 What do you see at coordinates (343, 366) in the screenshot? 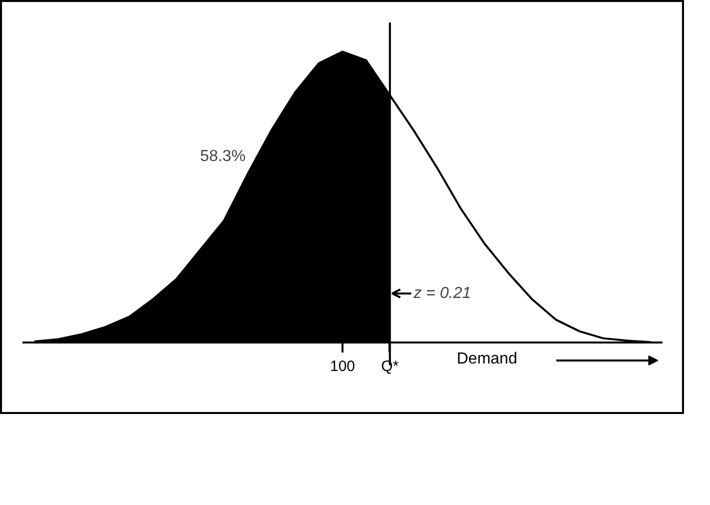
I see `x-tick-label: 100` at bounding box center [343, 366].